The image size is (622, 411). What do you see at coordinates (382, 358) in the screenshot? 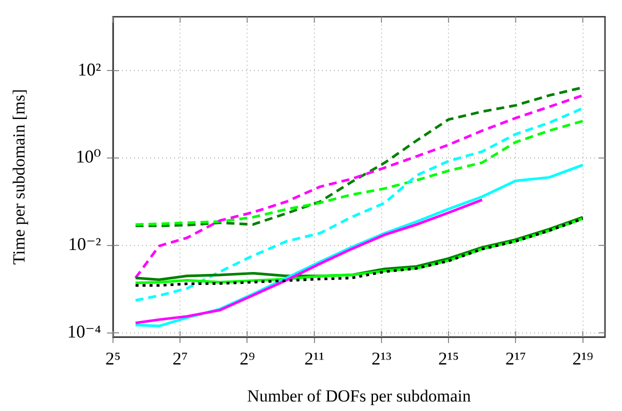
I see `x-tick-label: 2¹³` at bounding box center [382, 358].